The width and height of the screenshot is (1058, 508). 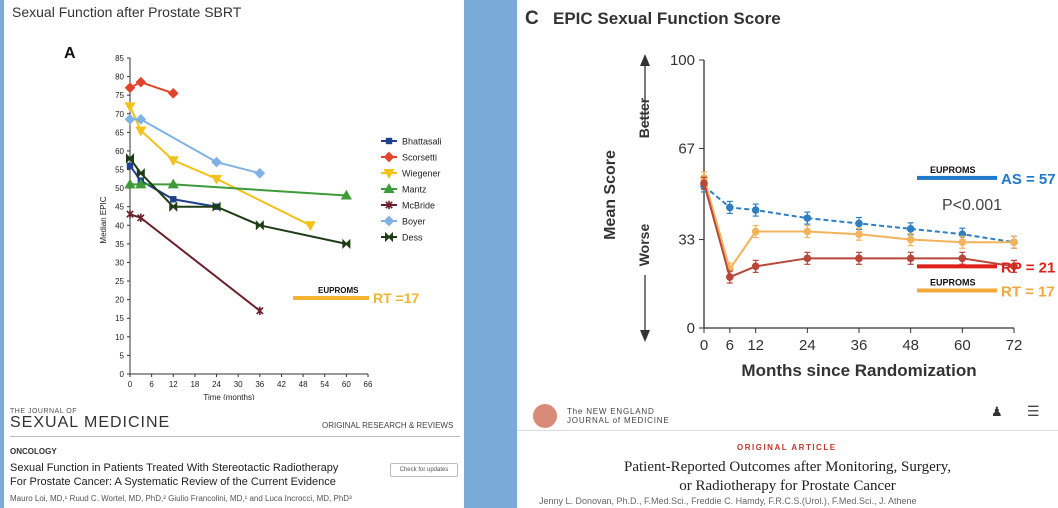 What do you see at coordinates (1028, 291) in the screenshot?
I see `chart-c-annotation-text-2: RT = 17` at bounding box center [1028, 291].